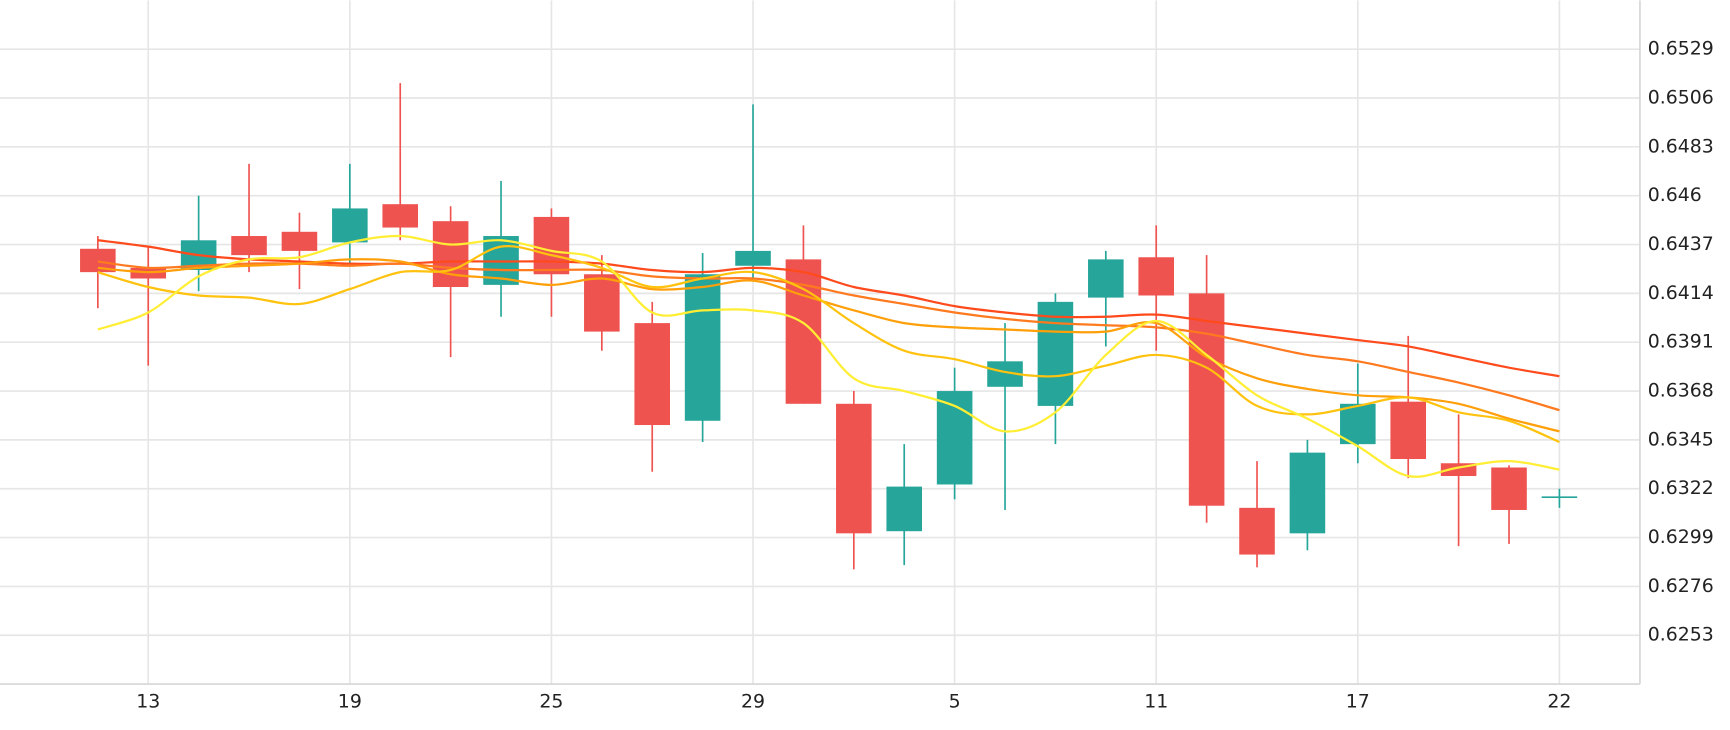 This screenshot has height=730, width=1730. I want to click on y-tick-label: 0.6345, so click(1681, 439).